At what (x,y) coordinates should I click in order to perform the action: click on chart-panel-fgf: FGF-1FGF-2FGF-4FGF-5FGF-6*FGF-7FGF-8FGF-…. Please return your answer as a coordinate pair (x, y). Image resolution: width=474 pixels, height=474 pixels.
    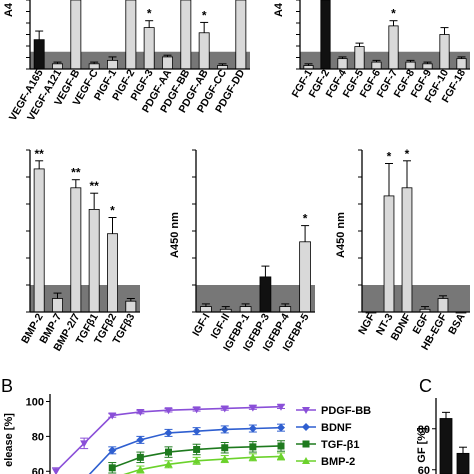
    Looking at the image, I should click on (371, 52).